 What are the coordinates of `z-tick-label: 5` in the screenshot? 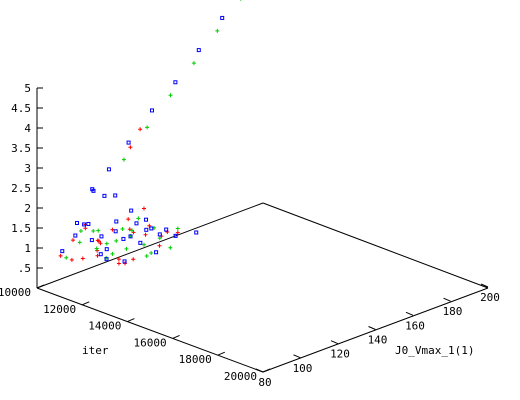 It's located at (27, 88).